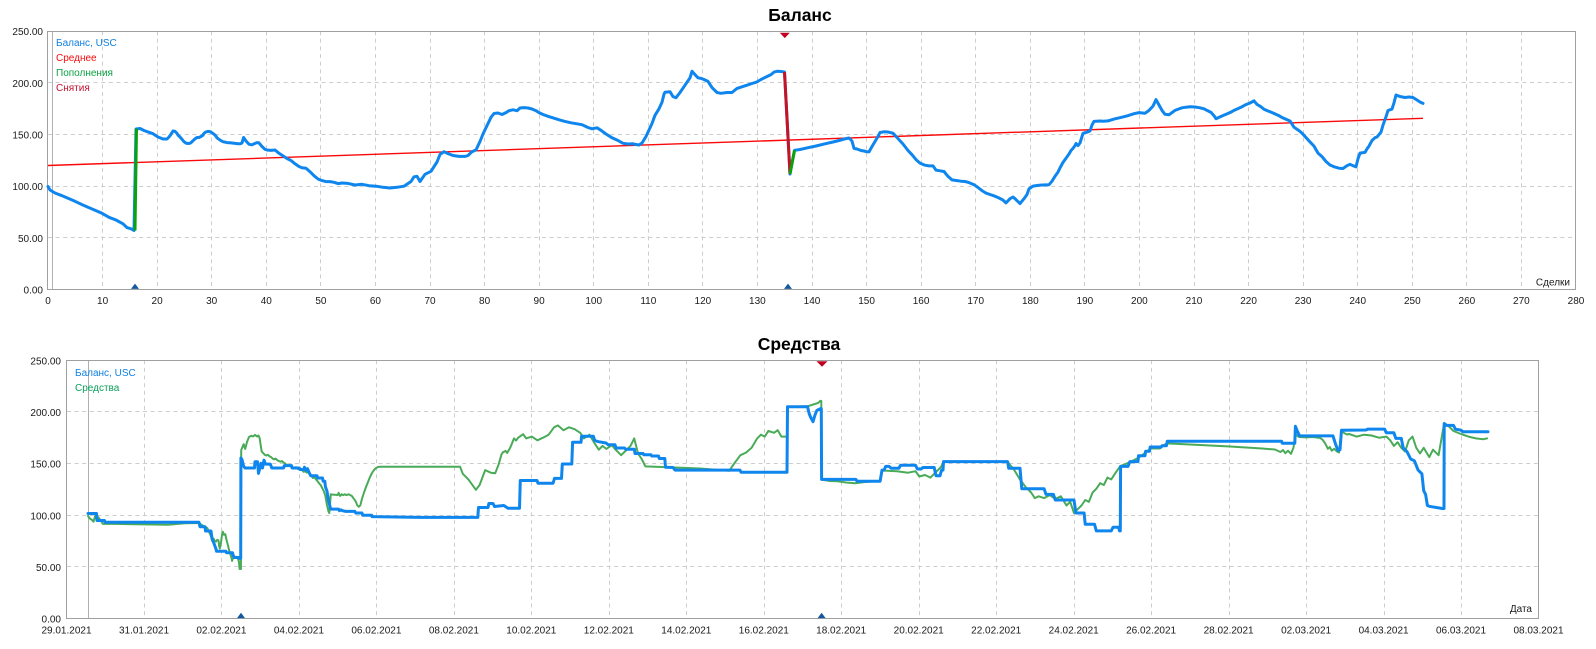  I want to click on svg-text: 14.02.2021, so click(686, 631).